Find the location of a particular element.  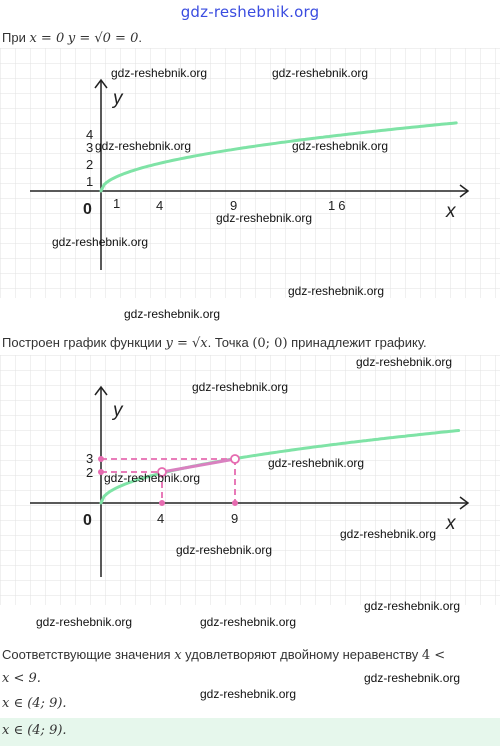

dot-x4 is located at coordinates (162, 503).